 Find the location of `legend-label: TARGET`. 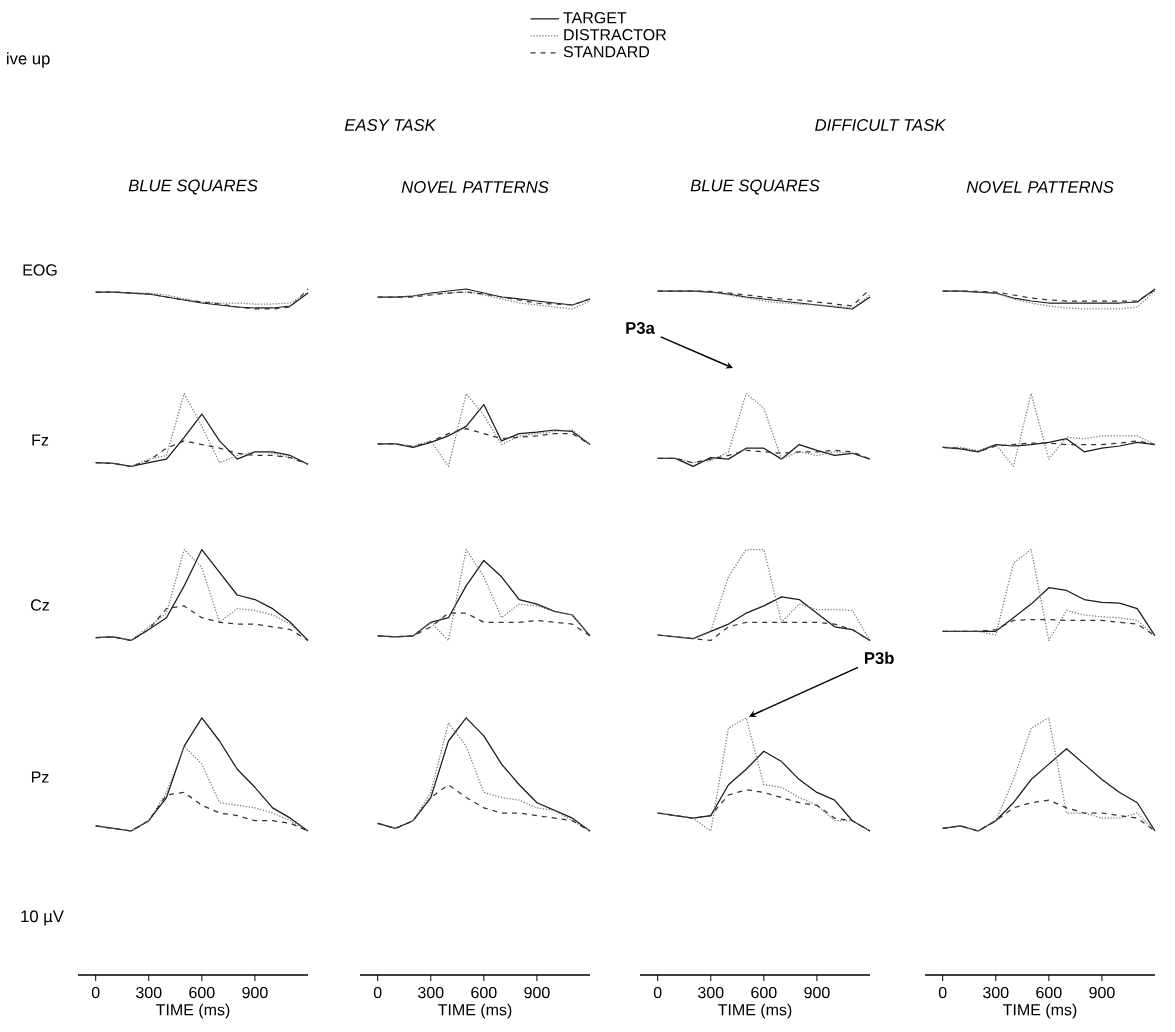

legend-label: TARGET is located at coordinates (595, 18).